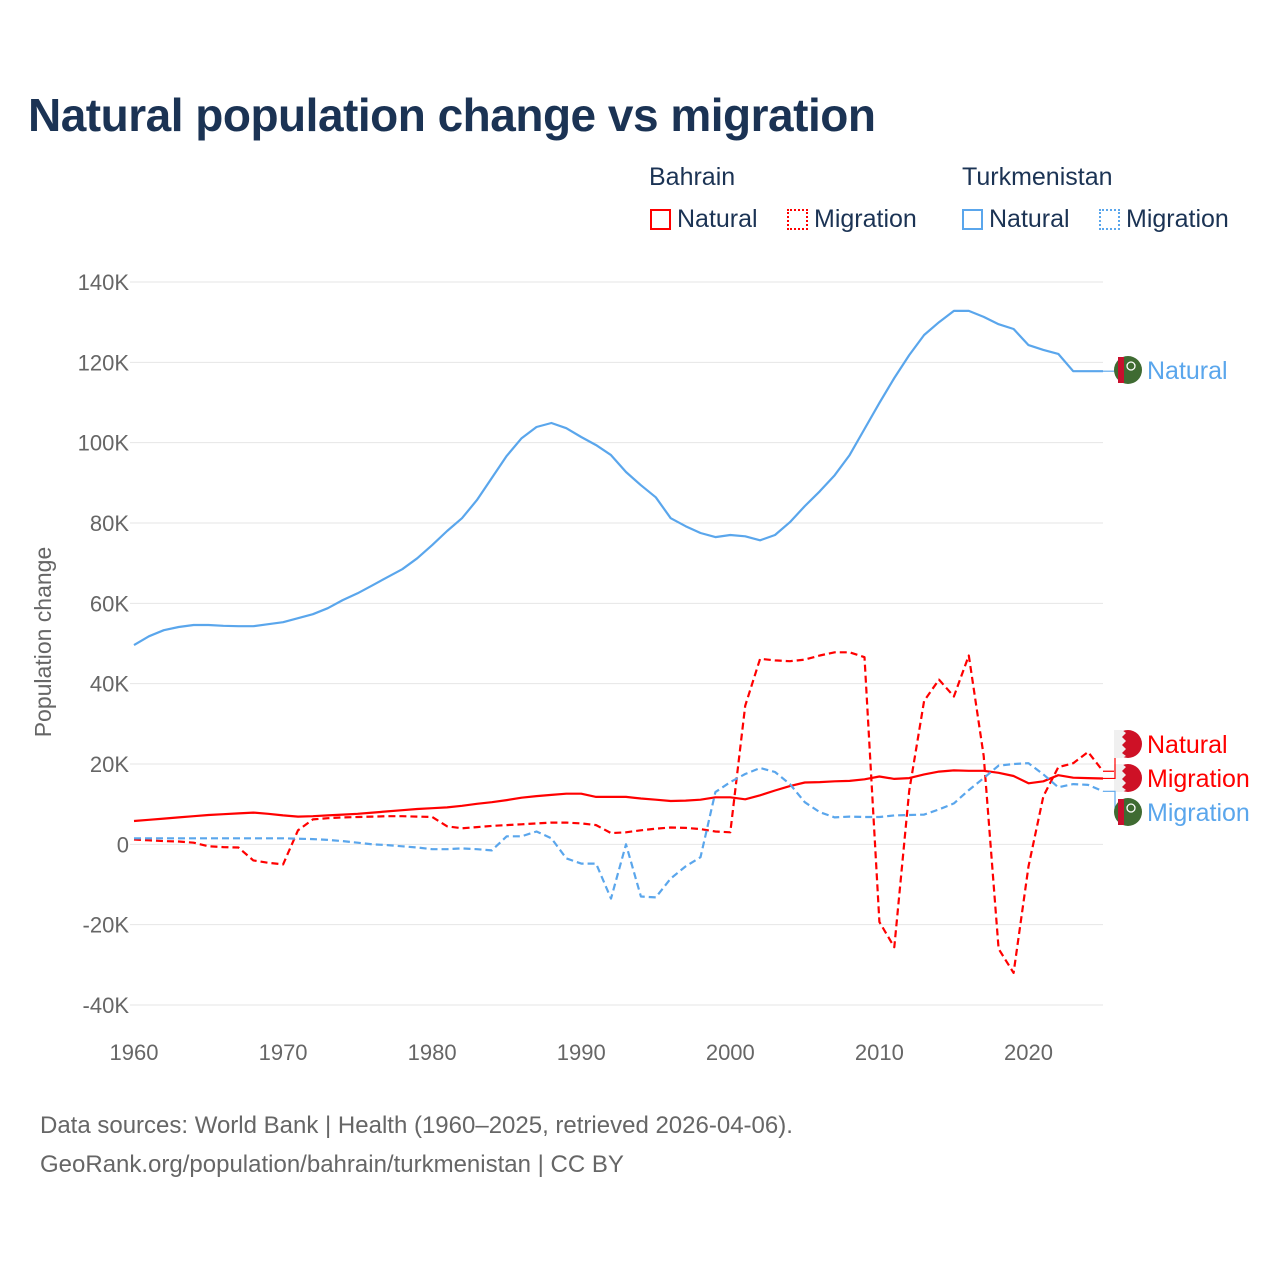 Image resolution: width=1280 pixels, height=1280 pixels. I want to click on y-tick-label: 120K, so click(104, 362).